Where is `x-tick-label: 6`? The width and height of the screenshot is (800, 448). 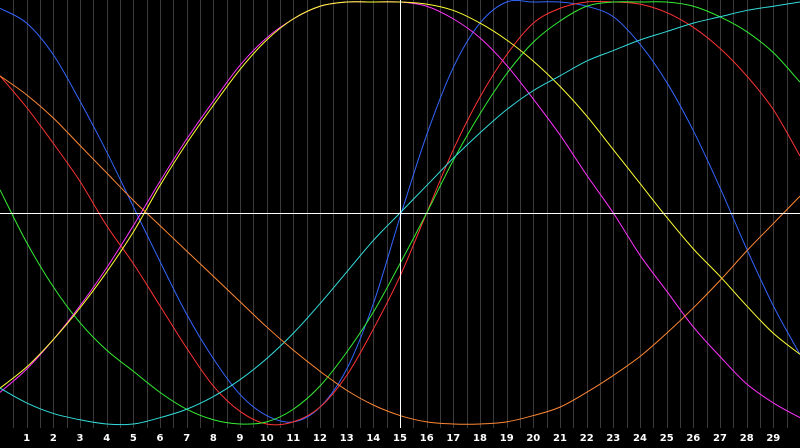
x-tick-label: 6 is located at coordinates (160, 438).